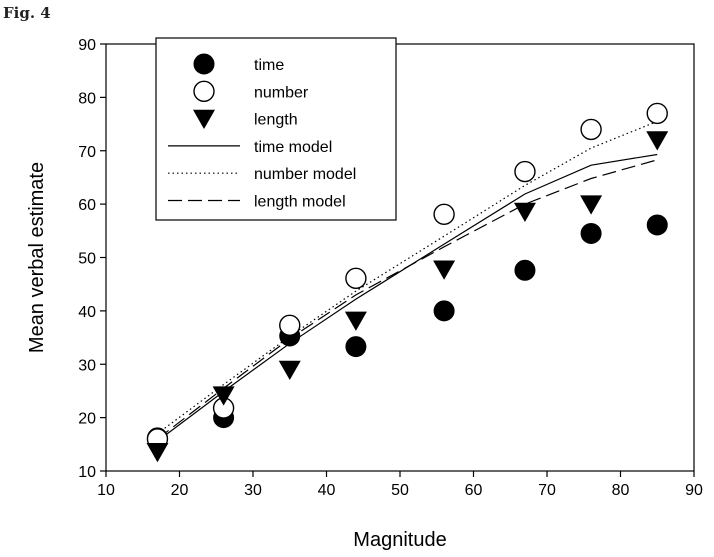 The width and height of the screenshot is (714, 557). What do you see at coordinates (305, 174) in the screenshot?
I see `legend-label-number-model: number model` at bounding box center [305, 174].